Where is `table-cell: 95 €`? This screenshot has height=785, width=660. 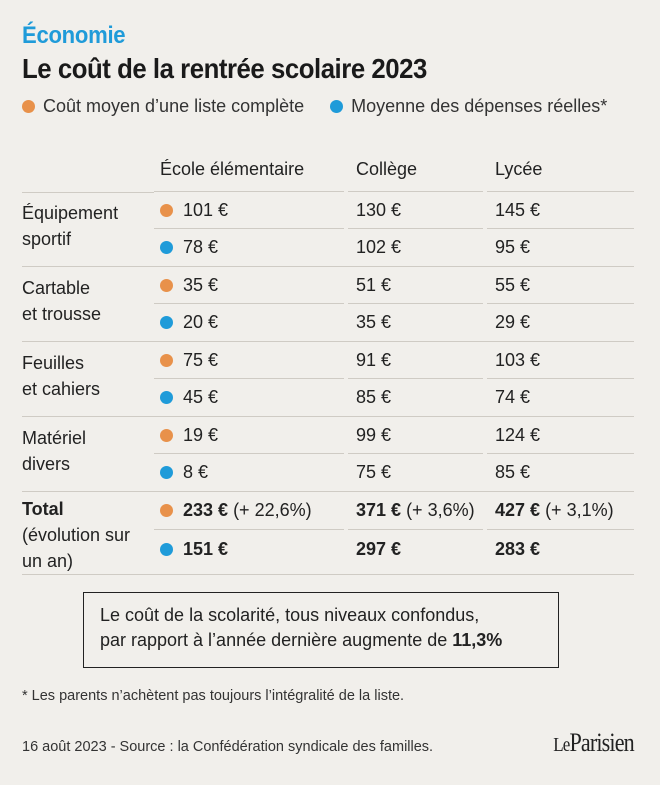
table-cell: 95 € is located at coordinates (560, 247).